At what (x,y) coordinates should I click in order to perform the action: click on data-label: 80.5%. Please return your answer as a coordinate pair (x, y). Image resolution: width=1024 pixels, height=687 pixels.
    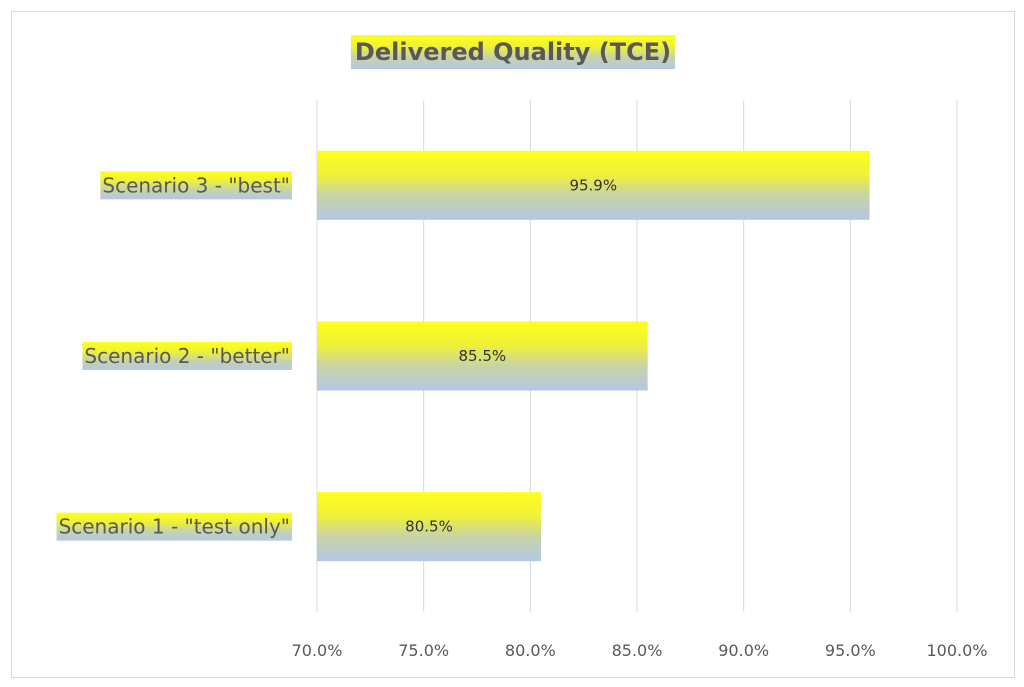
    Looking at the image, I should click on (429, 527).